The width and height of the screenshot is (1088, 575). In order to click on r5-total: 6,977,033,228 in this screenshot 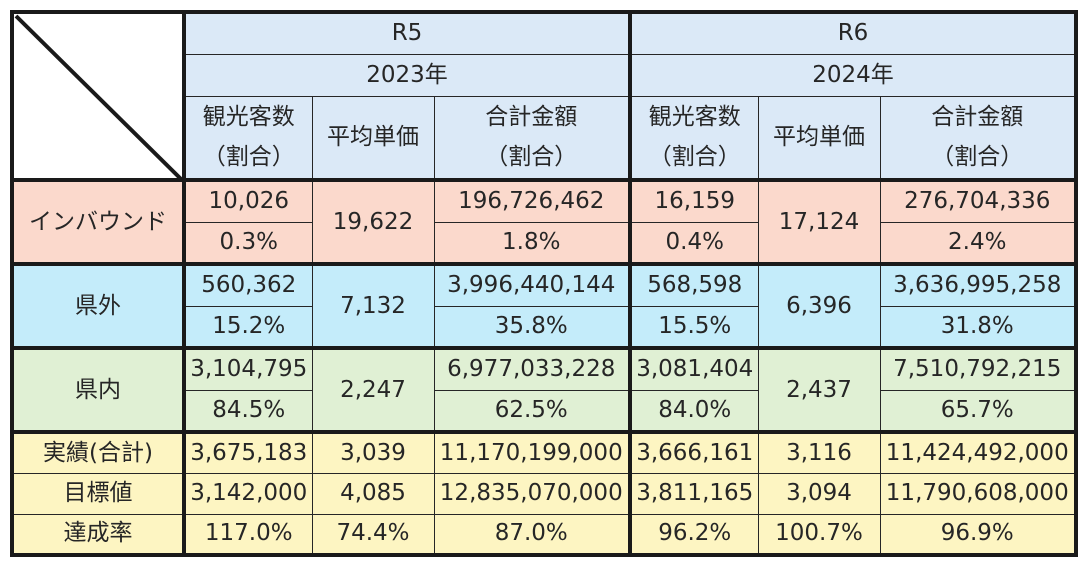, I will do `click(532, 369)`.